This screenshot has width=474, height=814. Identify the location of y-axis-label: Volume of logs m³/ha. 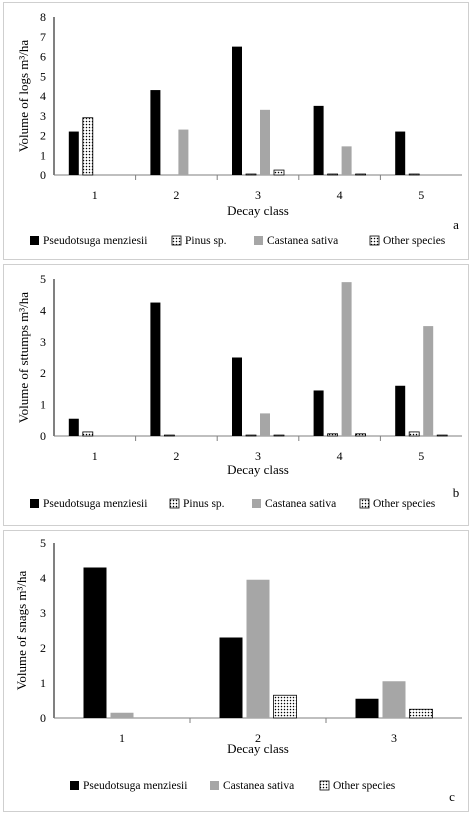
(23, 96).